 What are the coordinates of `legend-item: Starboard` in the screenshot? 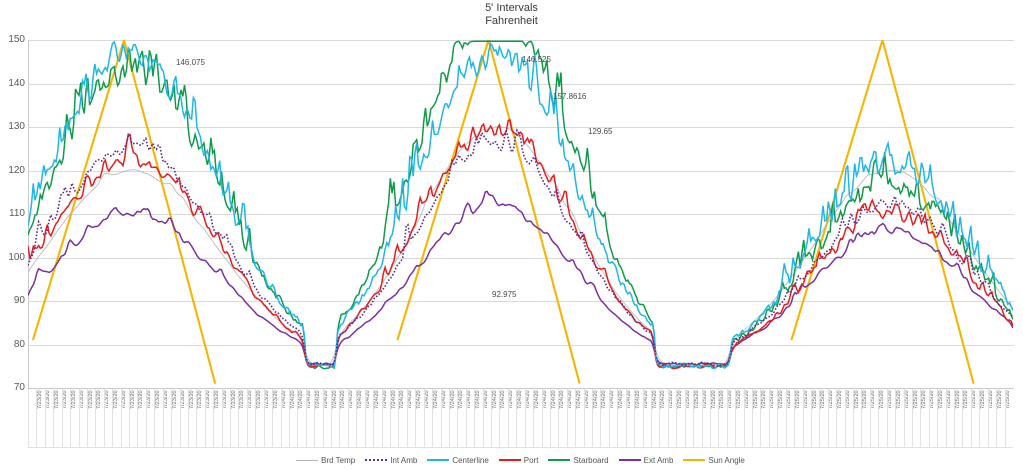 It's located at (578, 460).